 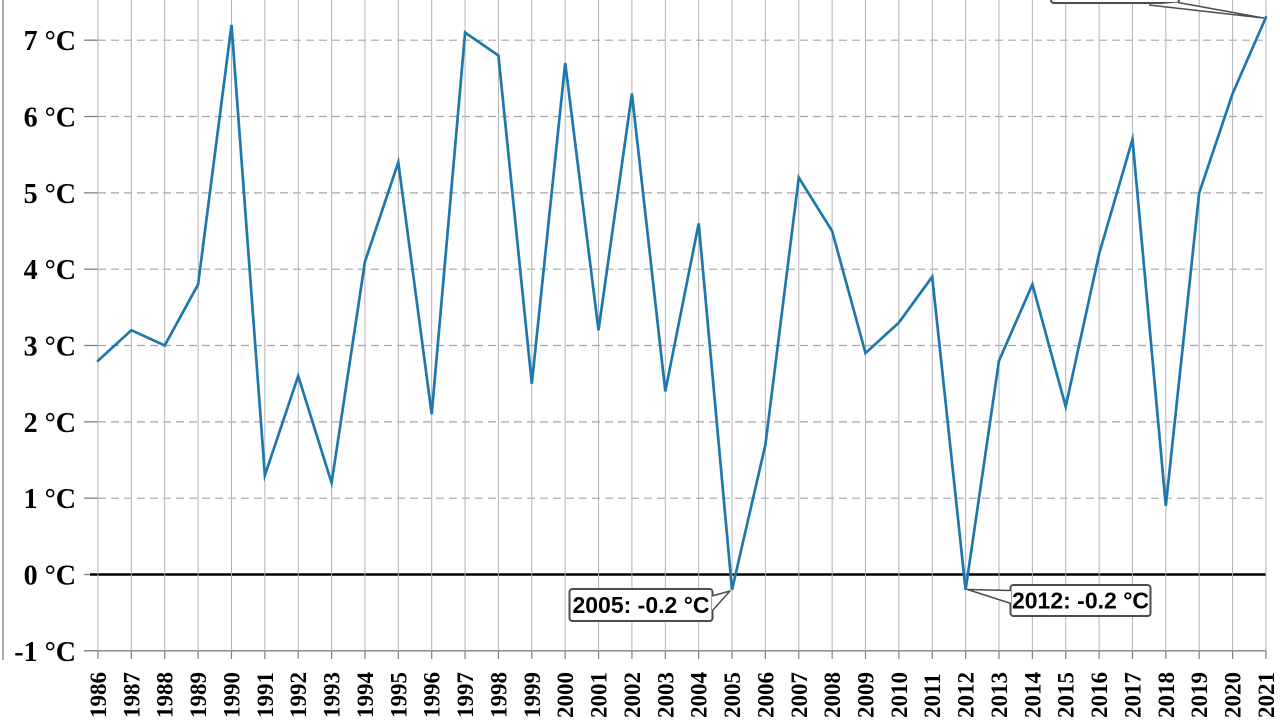 What do you see at coordinates (50, 270) in the screenshot?
I see `y-tick-label: 4 °C` at bounding box center [50, 270].